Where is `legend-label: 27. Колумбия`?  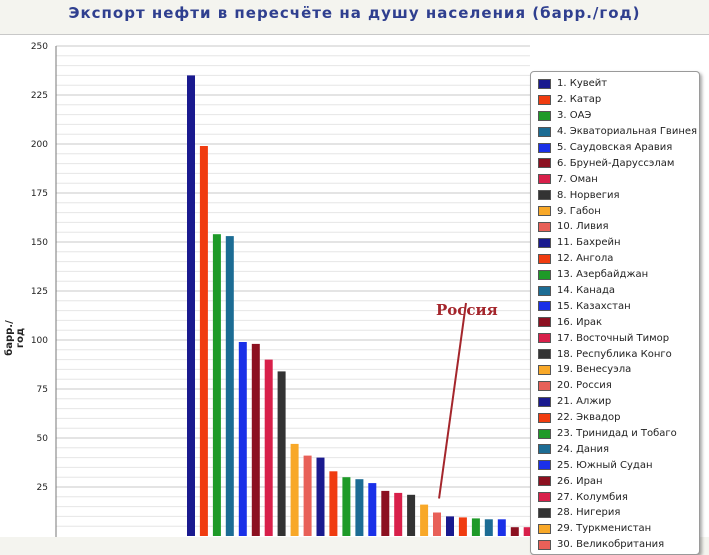 legend-label: 27. Колумбия is located at coordinates (592, 497).